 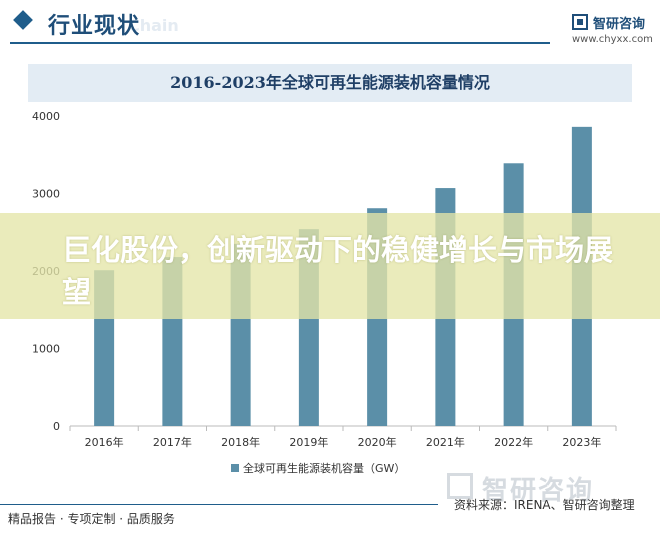 What do you see at coordinates (46, 349) in the screenshot?
I see `y-tick-label: 1000` at bounding box center [46, 349].